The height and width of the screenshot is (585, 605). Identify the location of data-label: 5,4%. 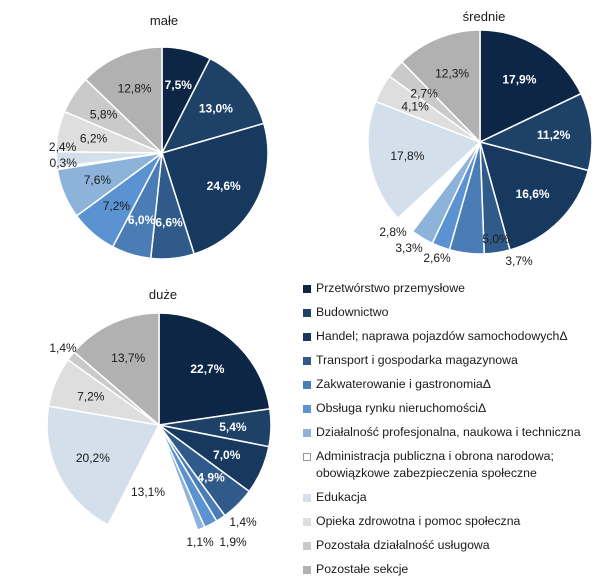
(233, 427).